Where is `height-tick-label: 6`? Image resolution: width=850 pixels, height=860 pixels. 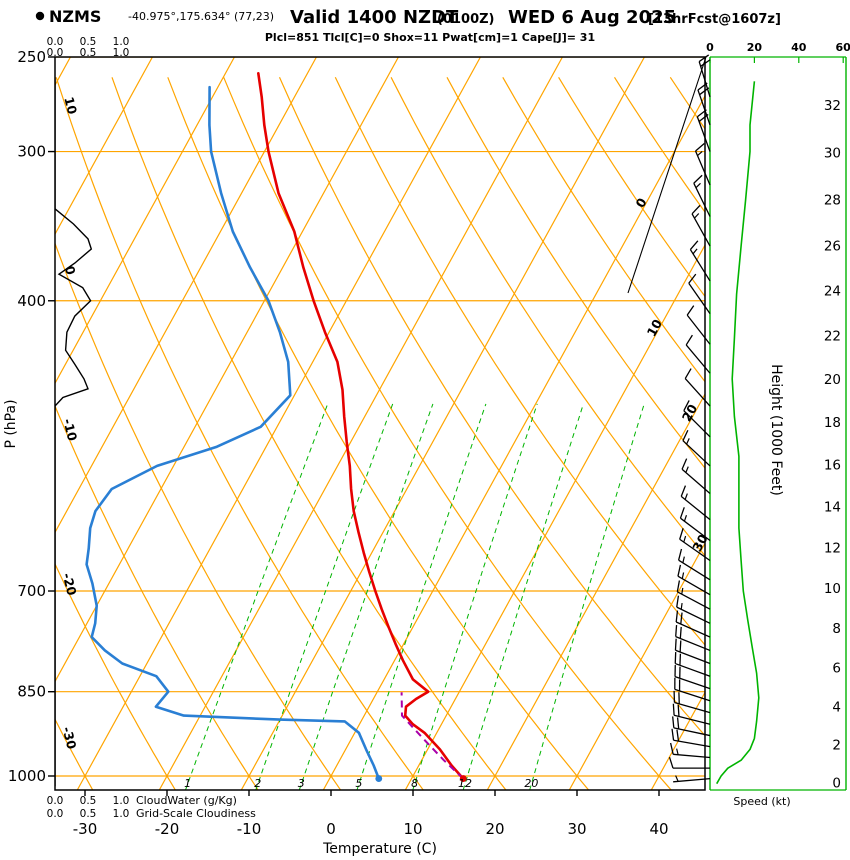
height-tick-label: 6 is located at coordinates (836, 668).